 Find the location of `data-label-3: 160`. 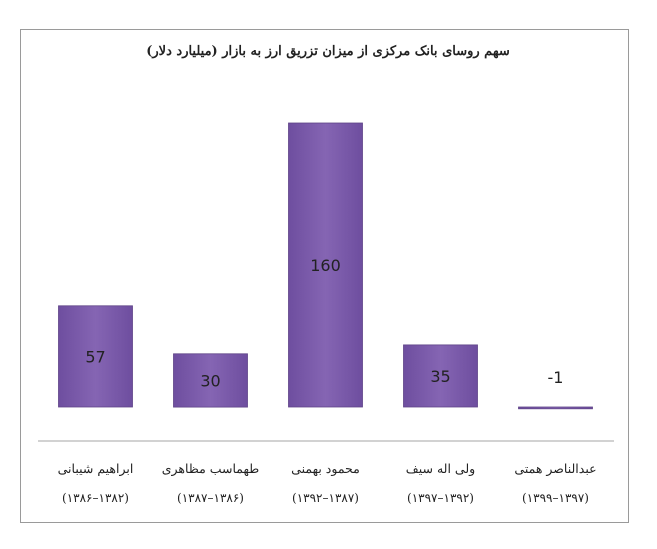

data-label-3: 160 is located at coordinates (325, 265).